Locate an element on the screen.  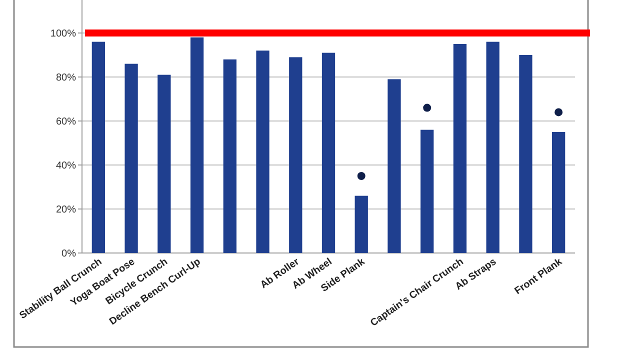
y-tick-label: 40% is located at coordinates (66, 166).